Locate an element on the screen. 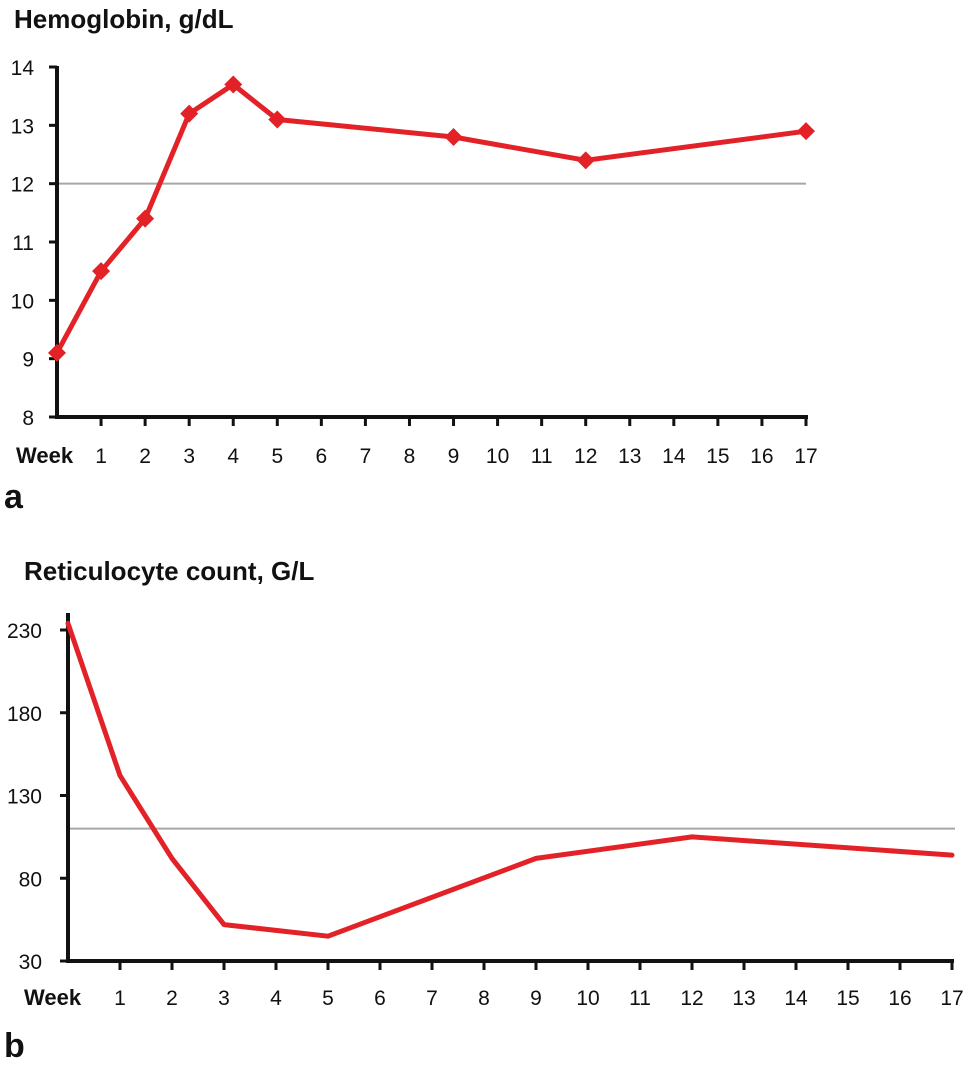 The image size is (969, 1067). hemoglobin-y-tick-label: 13 is located at coordinates (22, 126).